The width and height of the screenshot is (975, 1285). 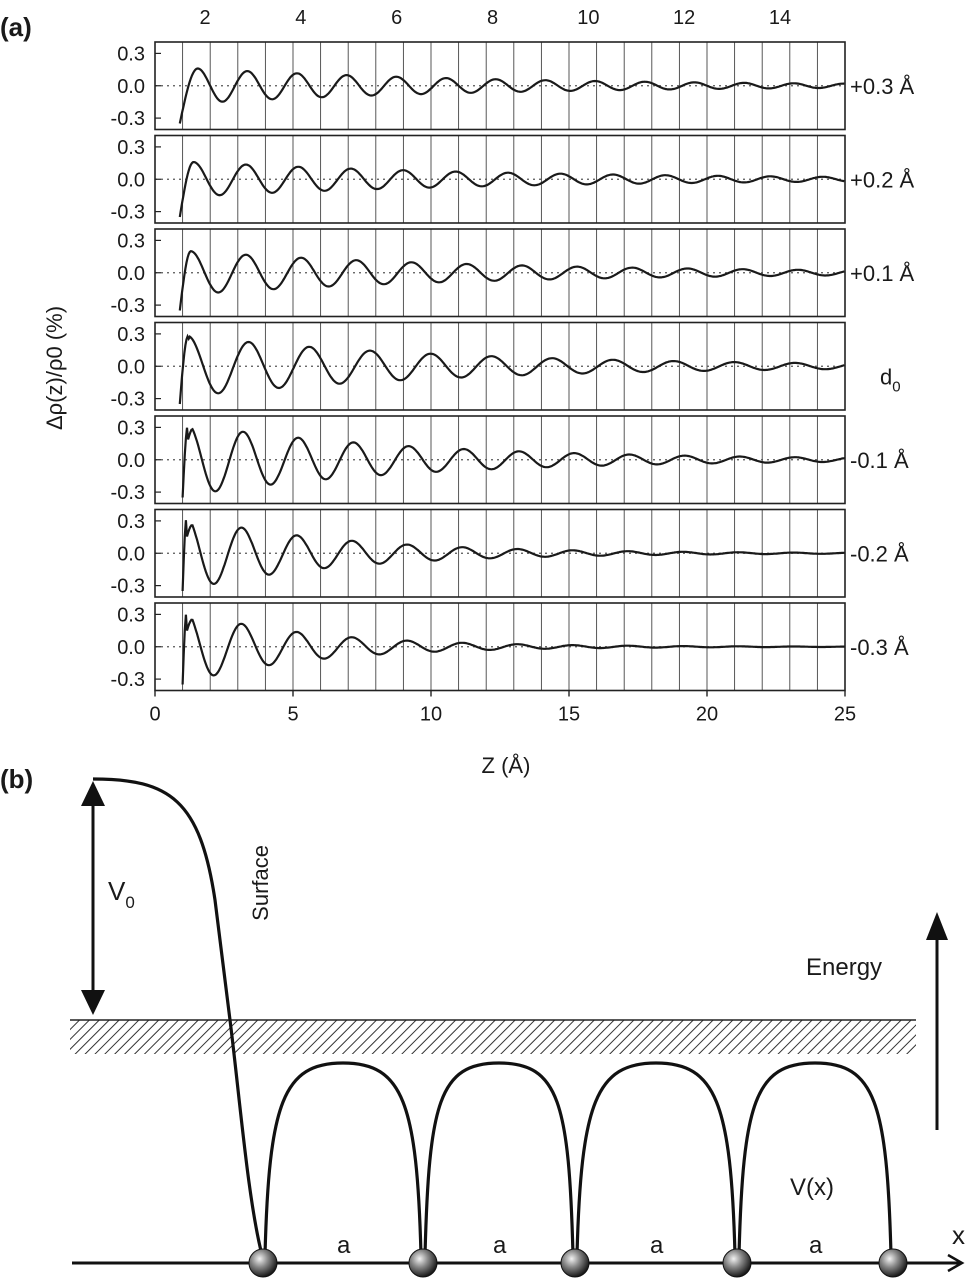 What do you see at coordinates (879, 647) in the screenshot?
I see `row-label: -0.3 Å` at bounding box center [879, 647].